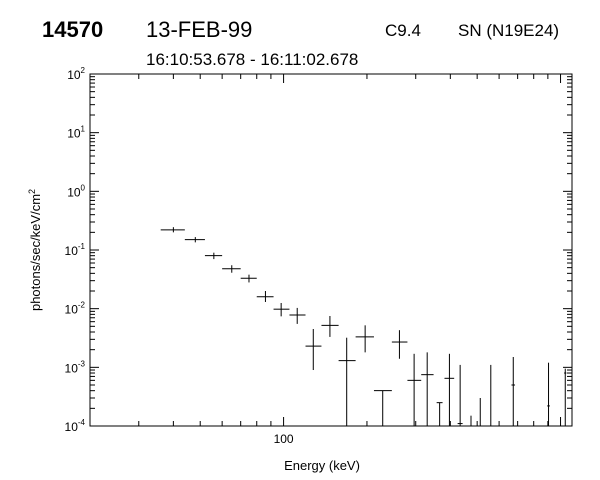 This screenshot has height=480, width=600. Describe the element at coordinates (76, 74) in the screenshot. I see `y-tick-label: 10²` at that location.